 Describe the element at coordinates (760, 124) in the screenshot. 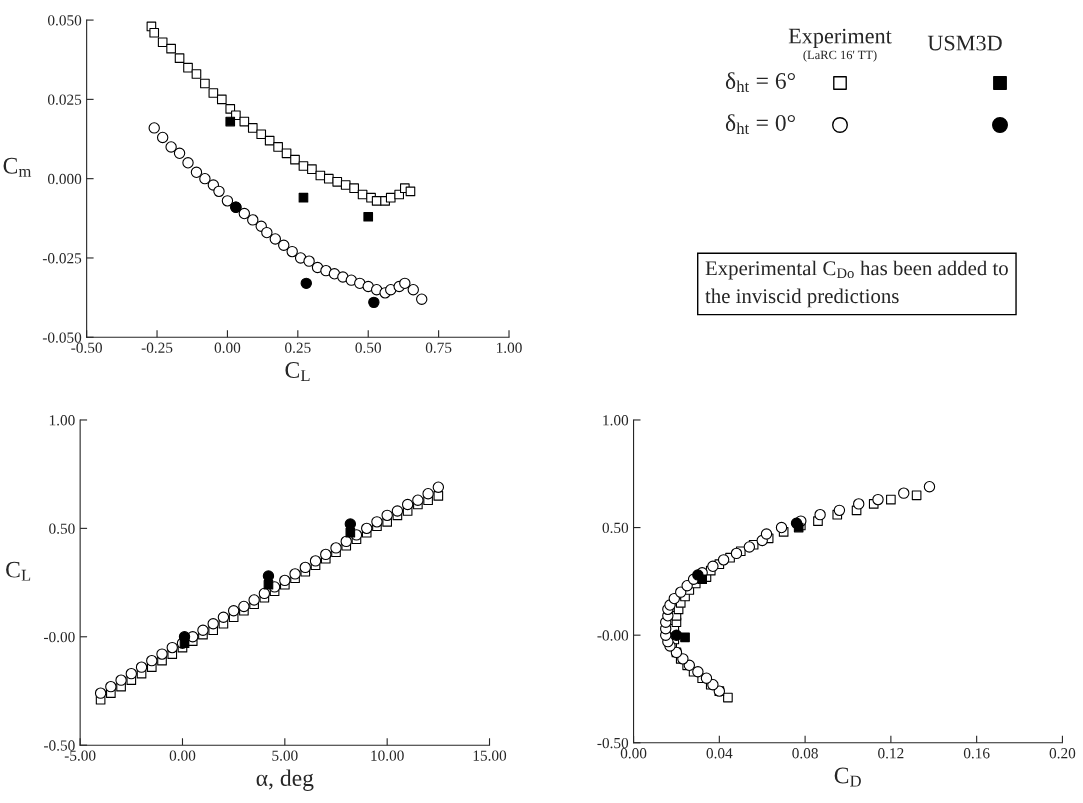

I see `legend-label: δ$_{ht}$ = 0°` at that location.